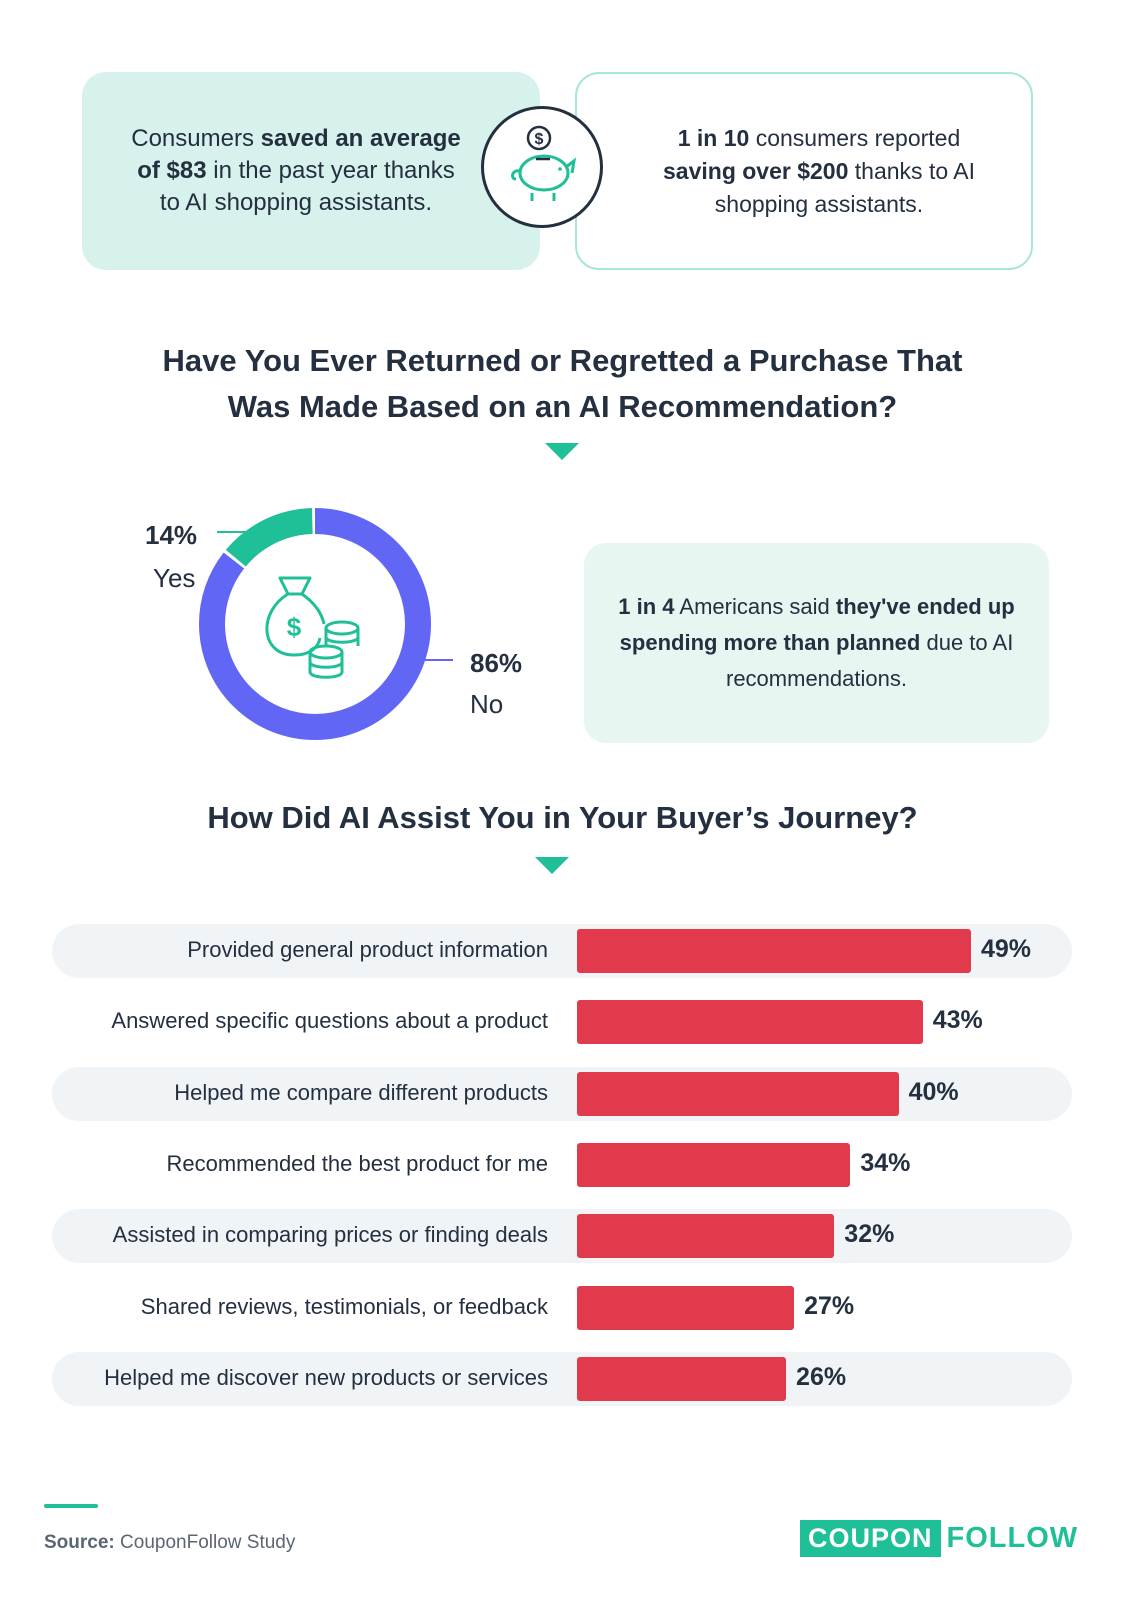  I want to click on stat-highlight: saved an average of $83, so click(299, 154).